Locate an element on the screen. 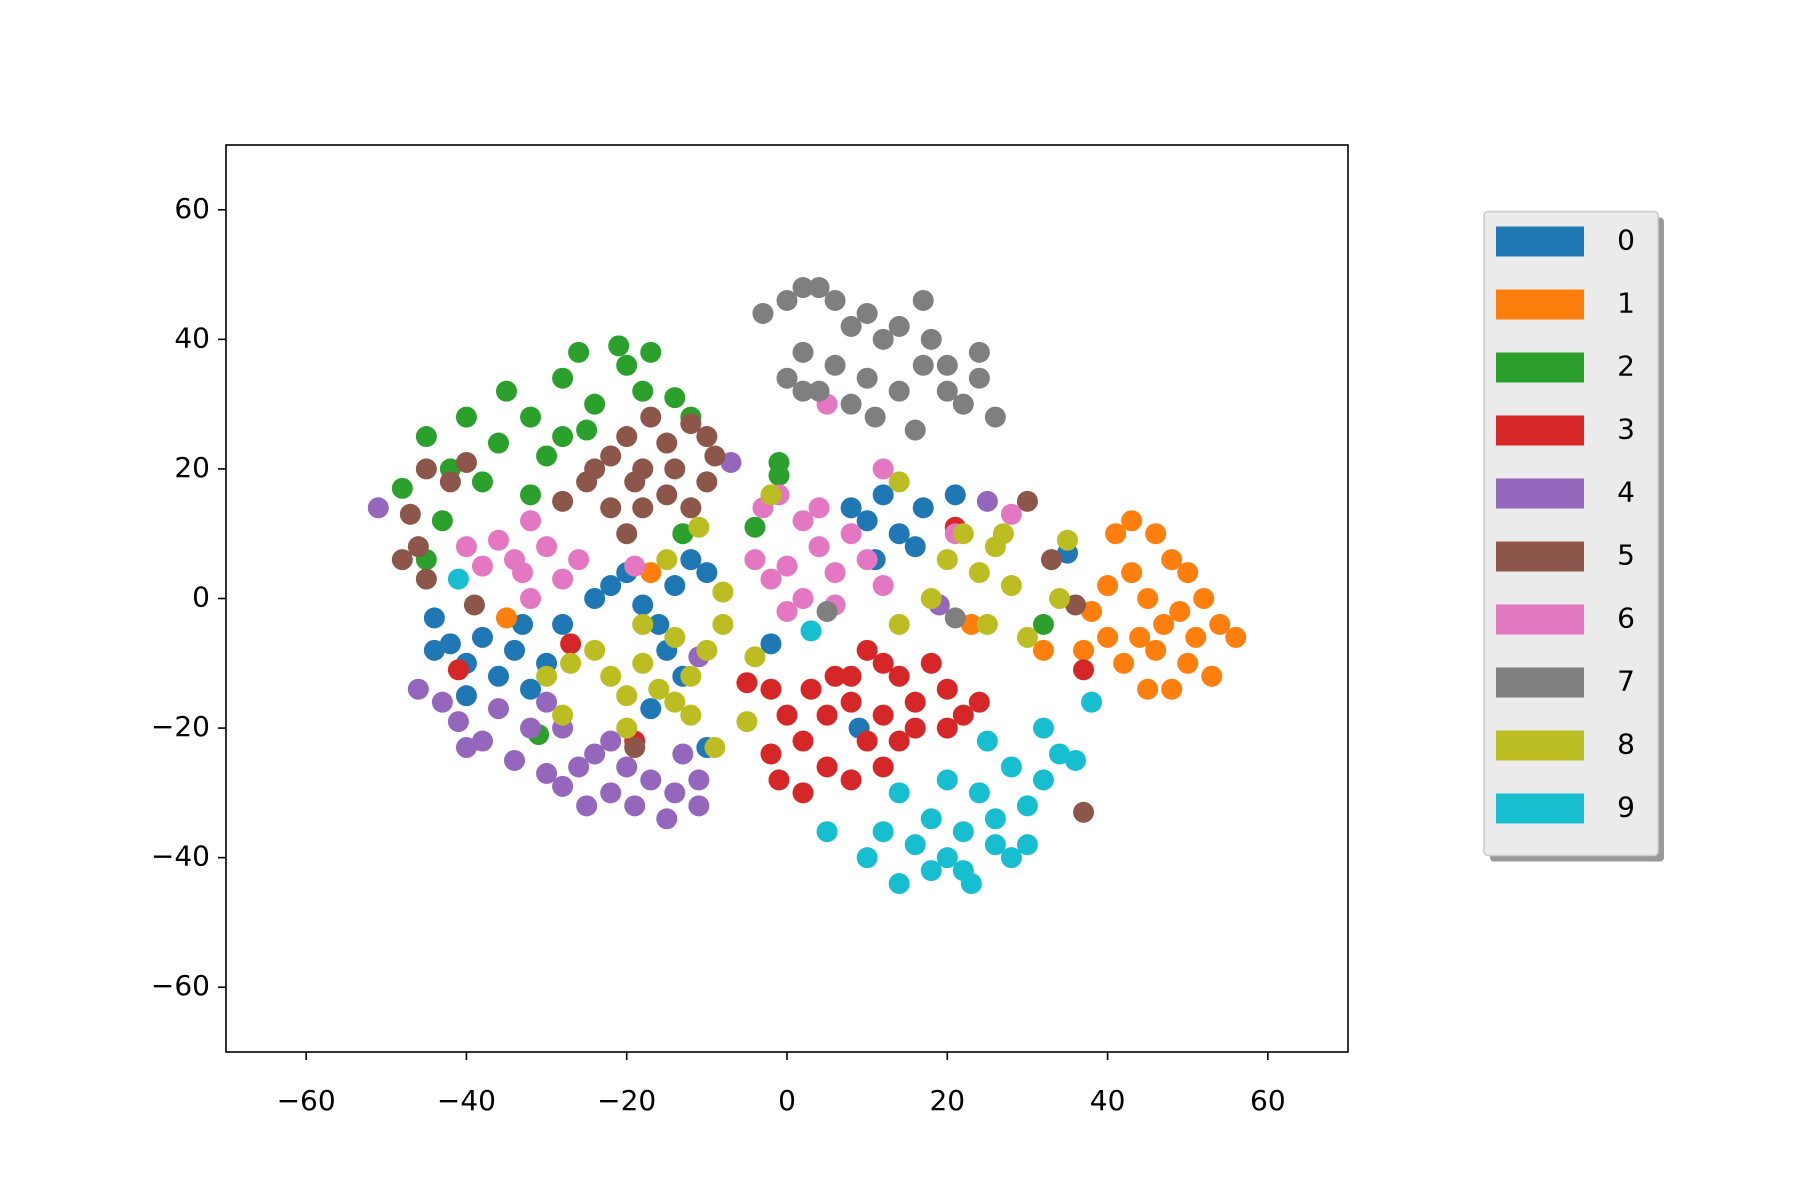 The image size is (1800, 1200). x-tick-label: 40 is located at coordinates (1108, 1100).